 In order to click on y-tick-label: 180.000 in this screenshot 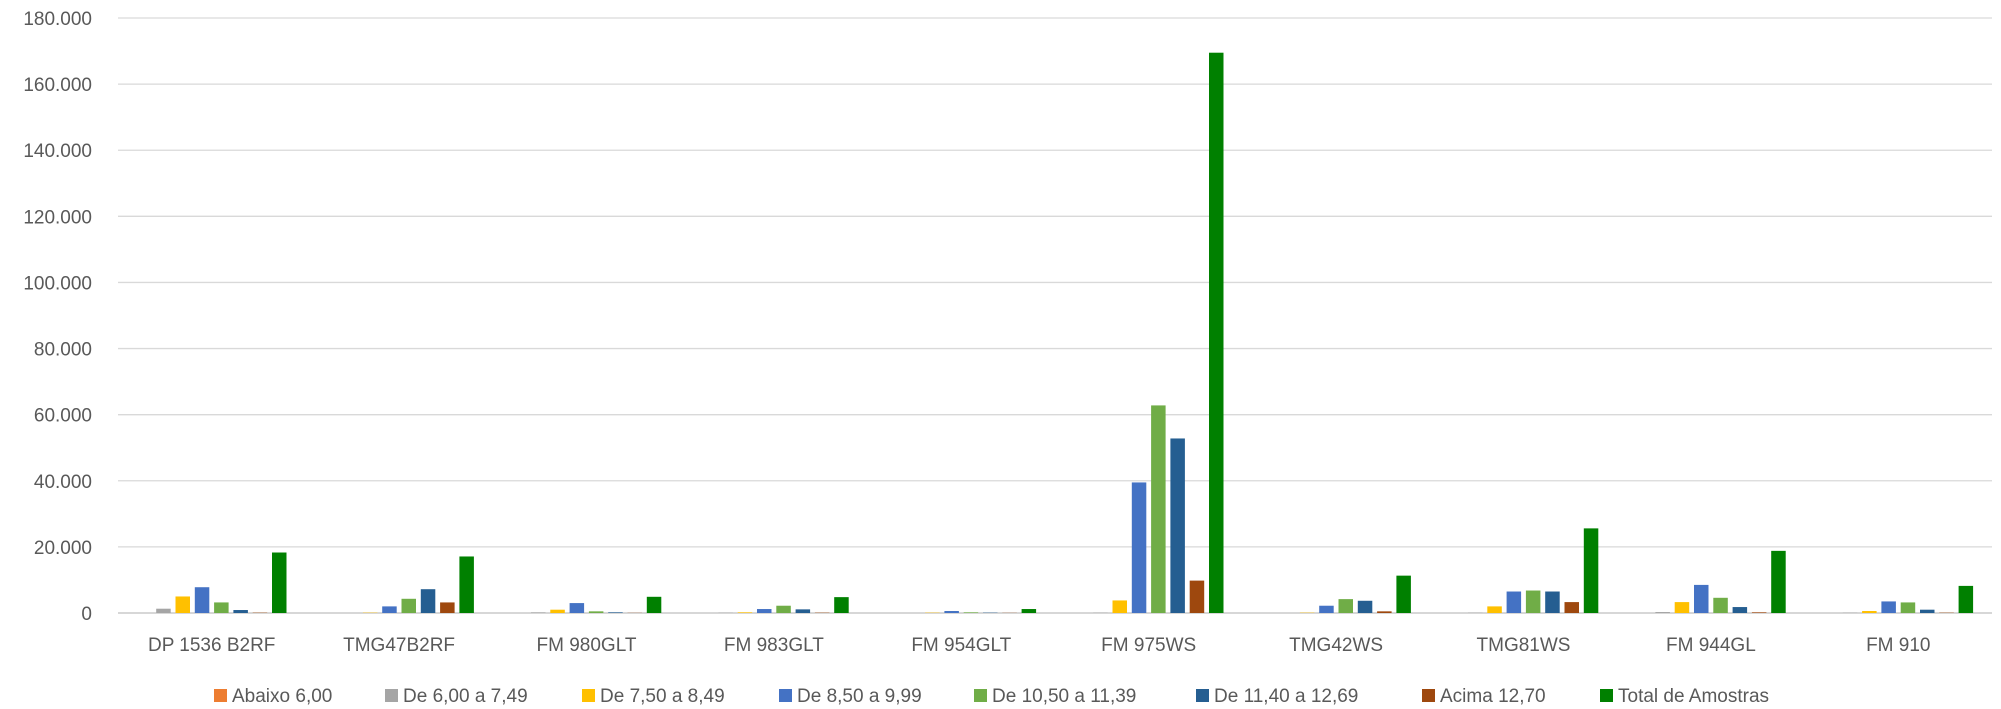, I will do `click(57, 19)`.